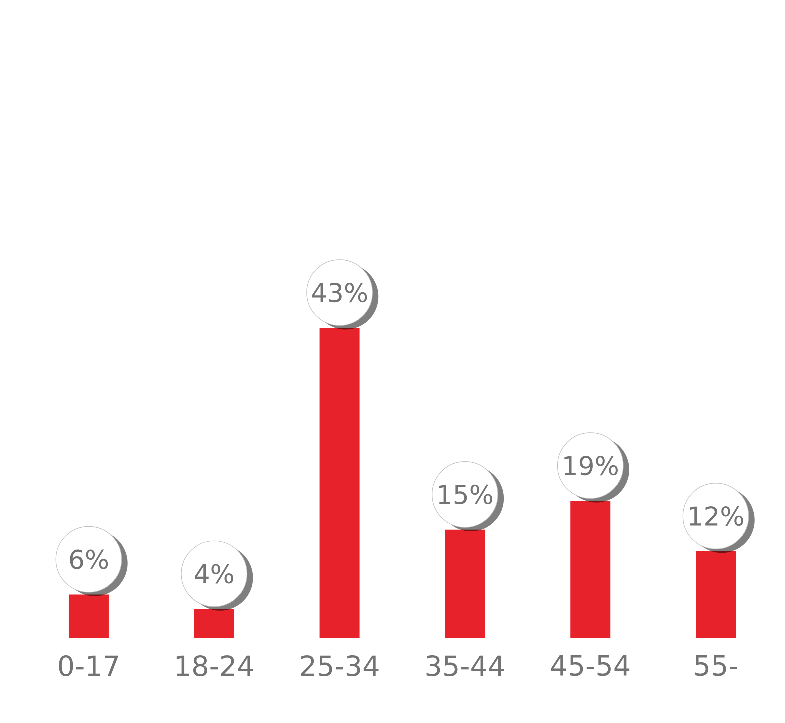  What do you see at coordinates (340, 666) in the screenshot?
I see `x-tick-label: 25-34` at bounding box center [340, 666].